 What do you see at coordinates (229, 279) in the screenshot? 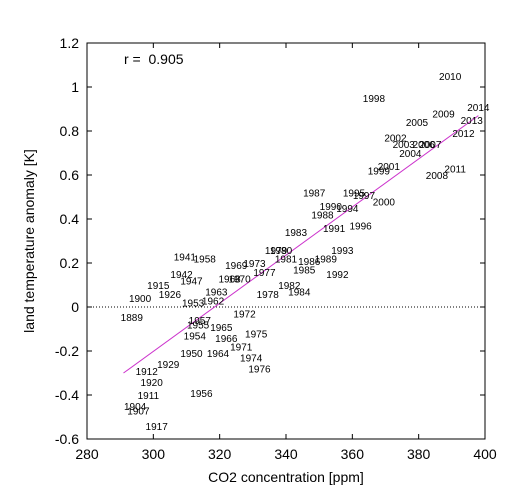
I see `point-label-1968: 1968` at bounding box center [229, 279].